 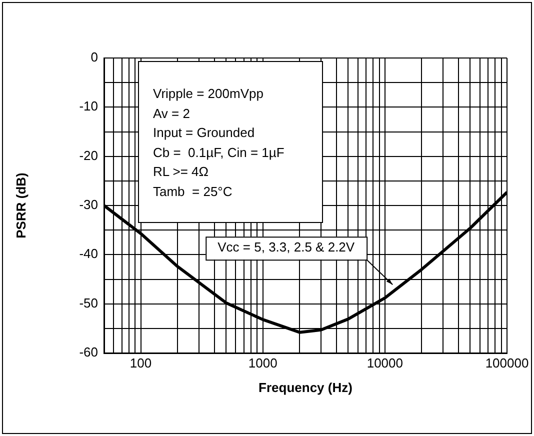 What do you see at coordinates (141, 362) in the screenshot?
I see `x-tick-label: 100` at bounding box center [141, 362].